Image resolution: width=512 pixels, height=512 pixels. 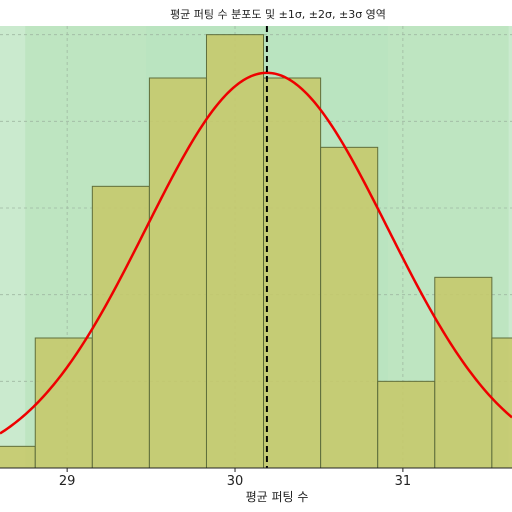 I want to click on x-tick-label: 30, so click(x=235, y=481).